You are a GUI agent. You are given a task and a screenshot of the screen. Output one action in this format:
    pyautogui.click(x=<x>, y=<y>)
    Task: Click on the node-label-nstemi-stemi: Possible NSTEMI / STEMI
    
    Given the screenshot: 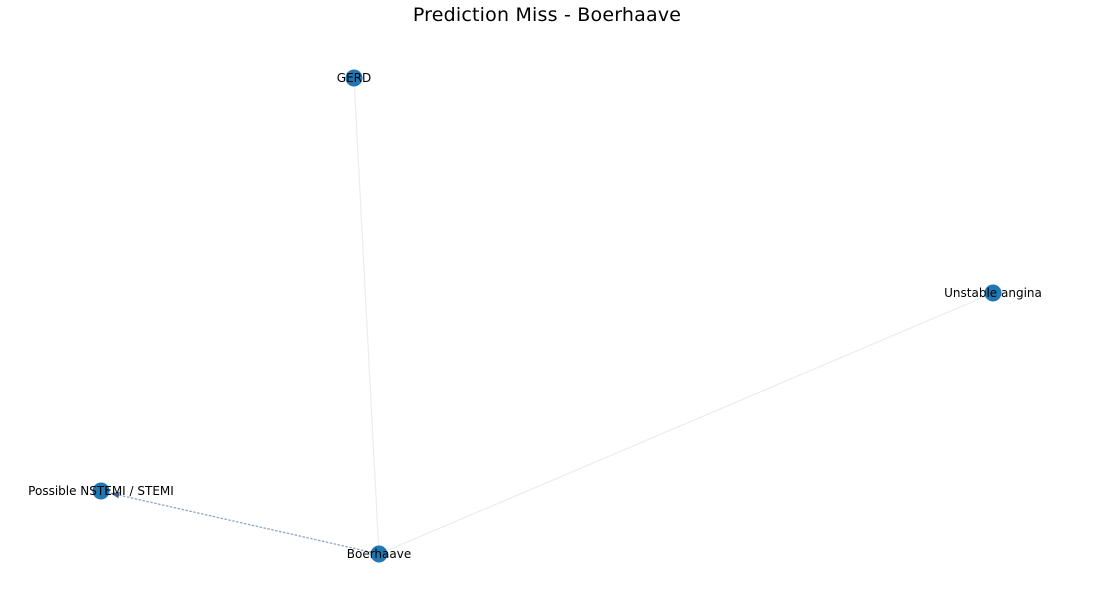 What is the action you would take?
    pyautogui.click(x=101, y=491)
    